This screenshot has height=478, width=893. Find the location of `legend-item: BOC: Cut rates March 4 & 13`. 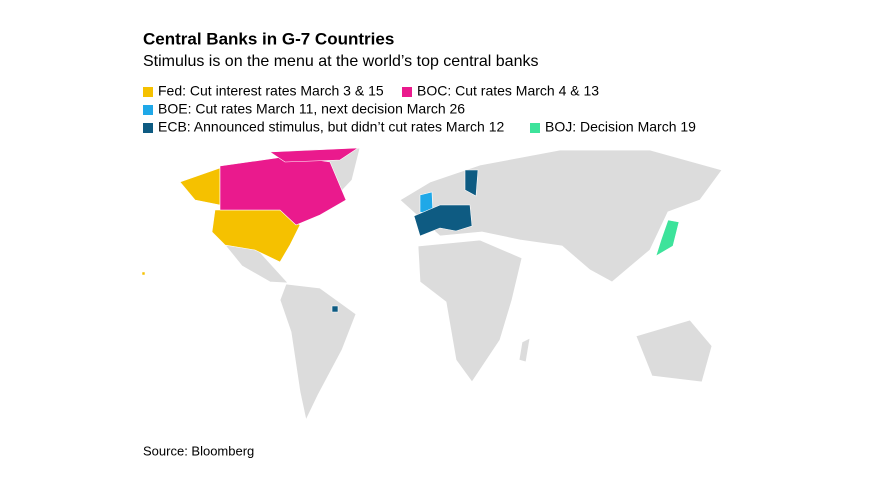

legend-item: BOC: Cut rates March 4 & 13 is located at coordinates (500, 91).